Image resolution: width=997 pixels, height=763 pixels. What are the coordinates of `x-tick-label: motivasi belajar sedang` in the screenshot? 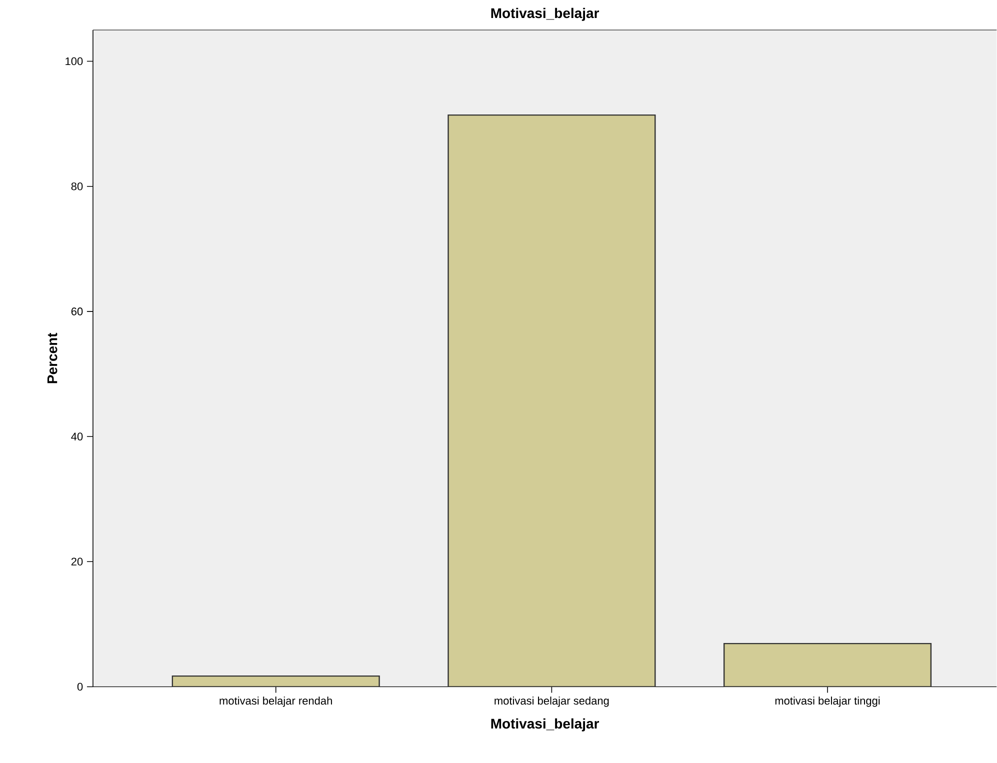 It's located at (551, 701).